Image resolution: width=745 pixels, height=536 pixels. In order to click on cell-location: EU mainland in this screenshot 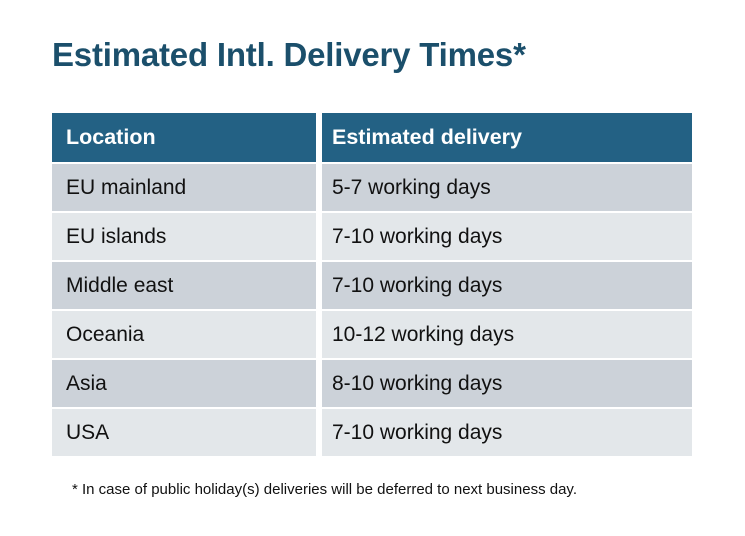, I will do `click(184, 187)`.